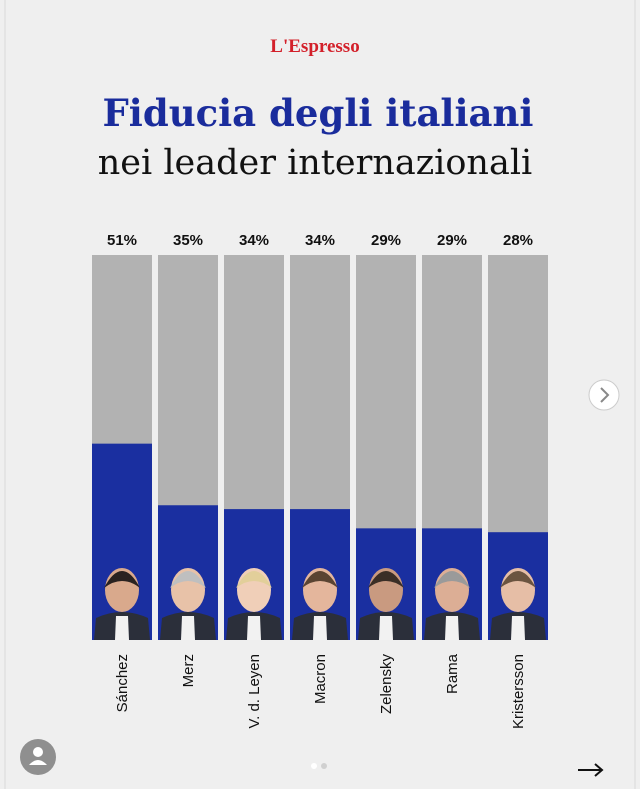  Describe the element at coordinates (518, 691) in the screenshot. I see `x-tick-label: Kristersson` at that location.